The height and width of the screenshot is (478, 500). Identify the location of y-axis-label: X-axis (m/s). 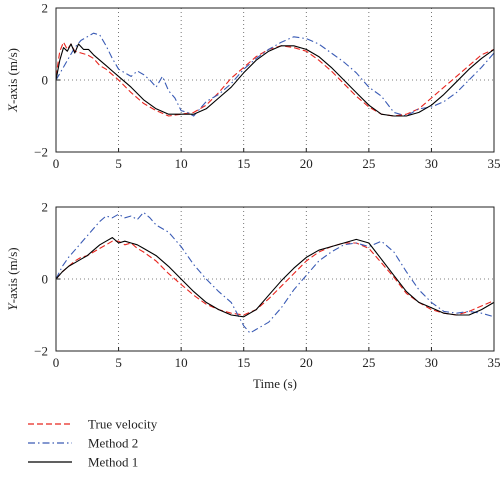
(12, 80).